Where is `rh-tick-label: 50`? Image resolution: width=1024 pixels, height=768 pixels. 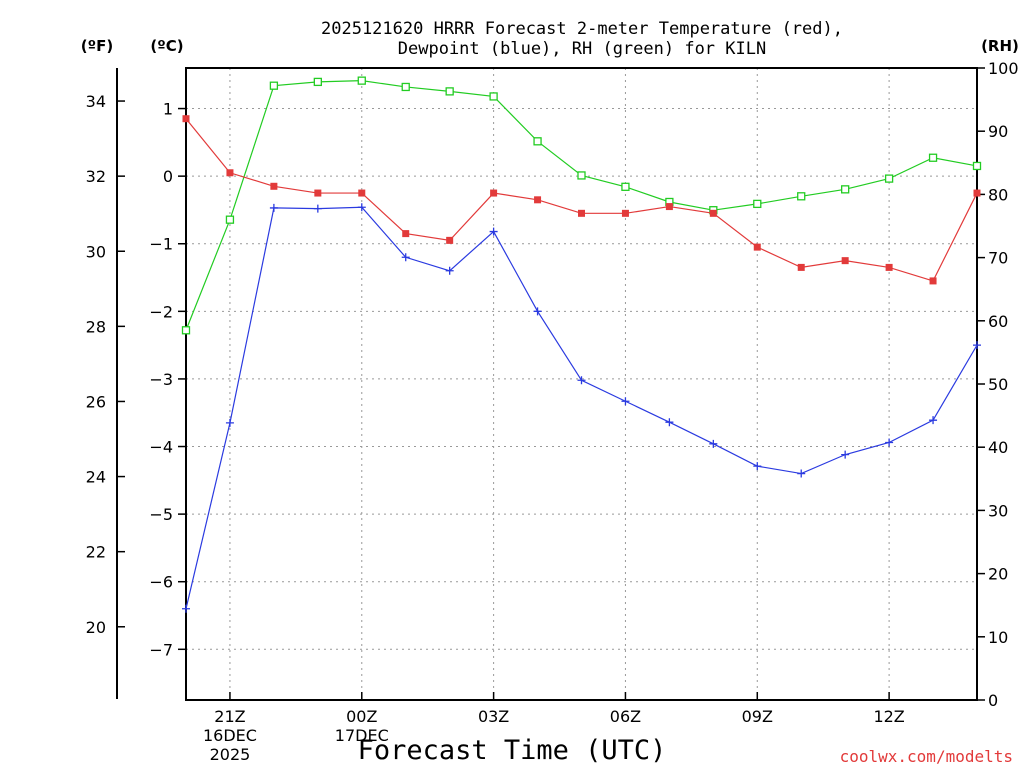 rh-tick-label: 50 is located at coordinates (998, 384).